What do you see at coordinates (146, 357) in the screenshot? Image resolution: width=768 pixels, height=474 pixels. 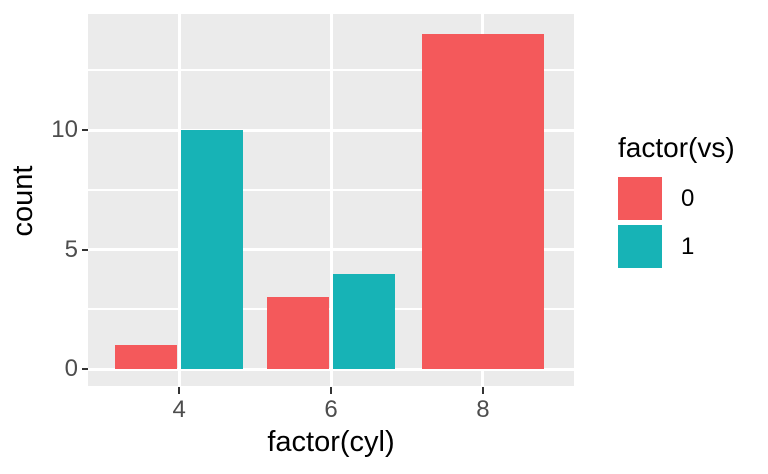 I see `bar-cyl4-vs0` at bounding box center [146, 357].